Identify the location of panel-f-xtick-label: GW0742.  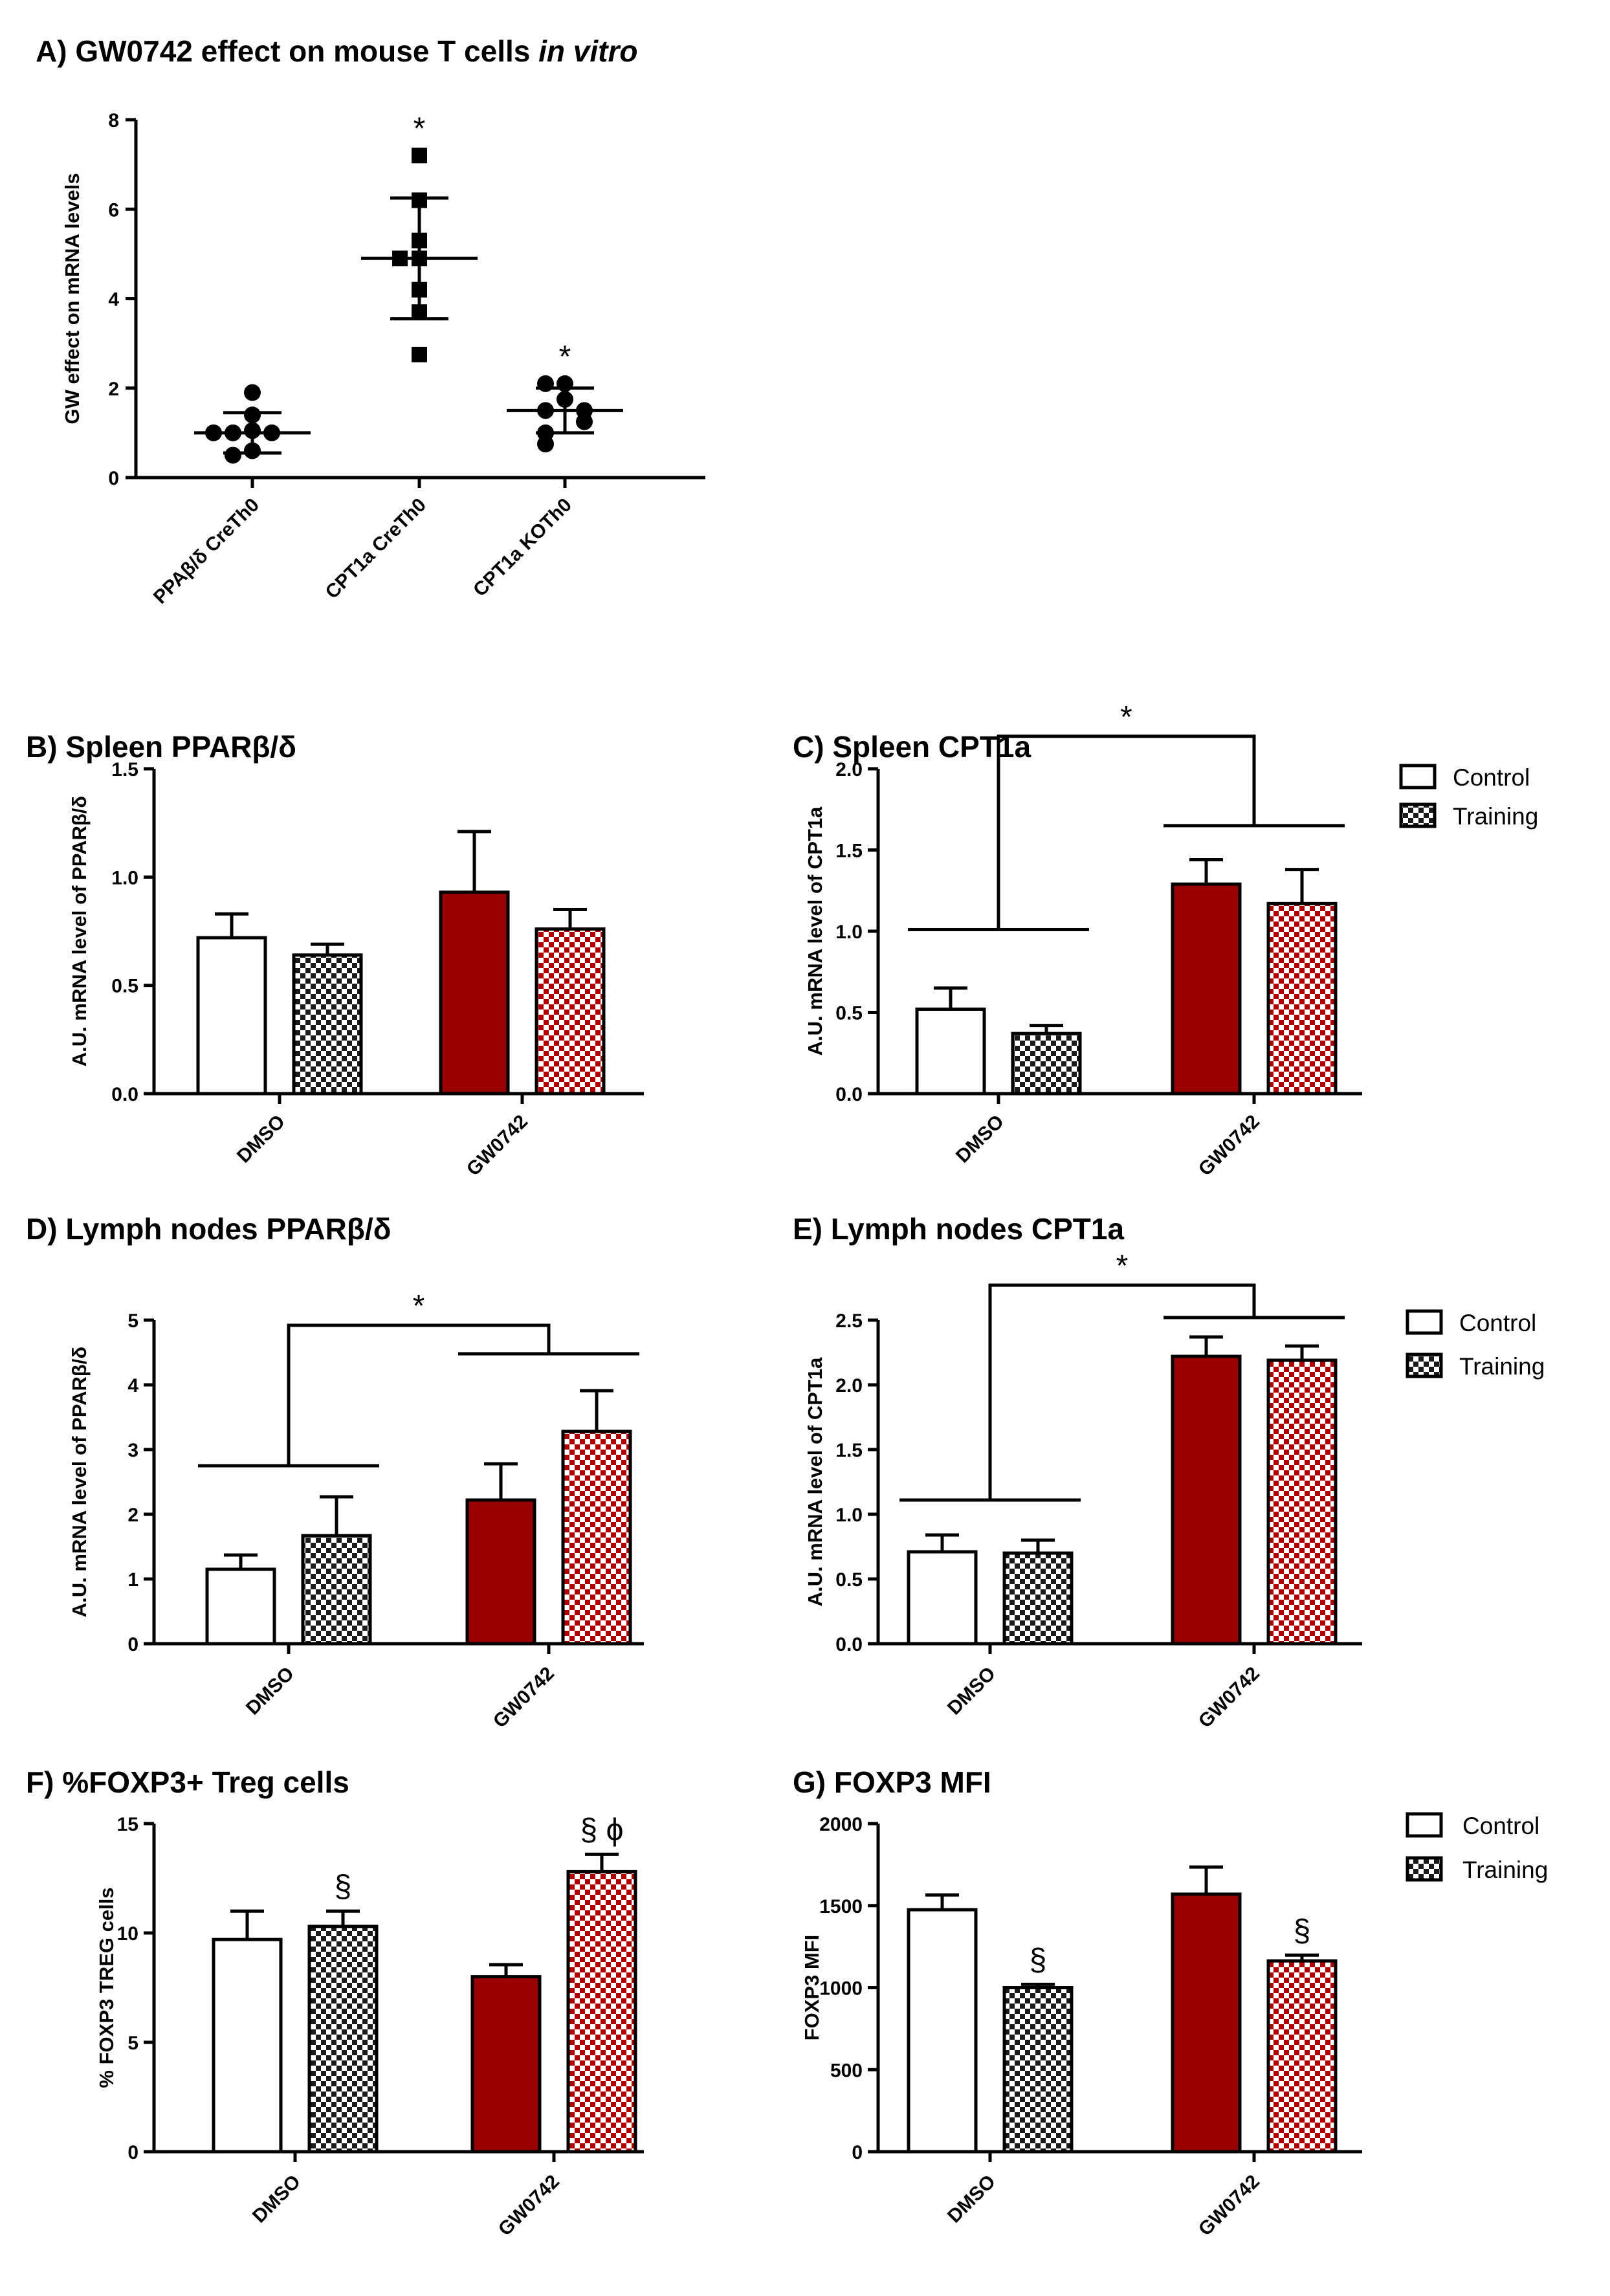
(529, 2205).